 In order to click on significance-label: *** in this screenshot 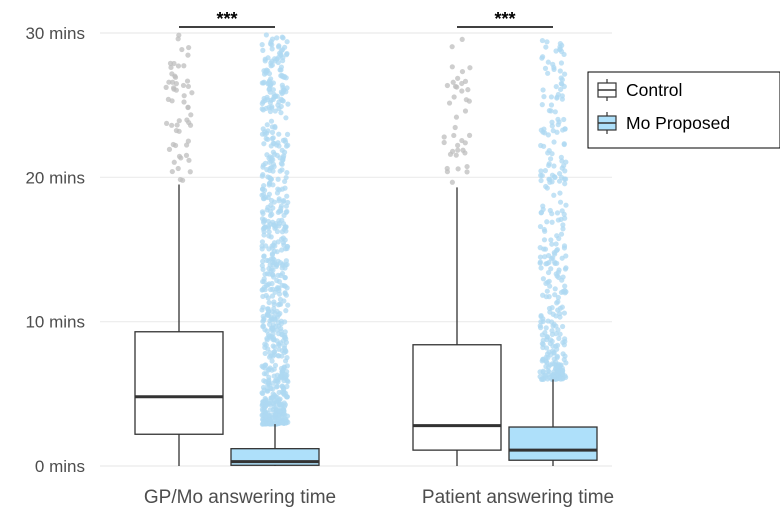, I will do `click(226, 19)`.